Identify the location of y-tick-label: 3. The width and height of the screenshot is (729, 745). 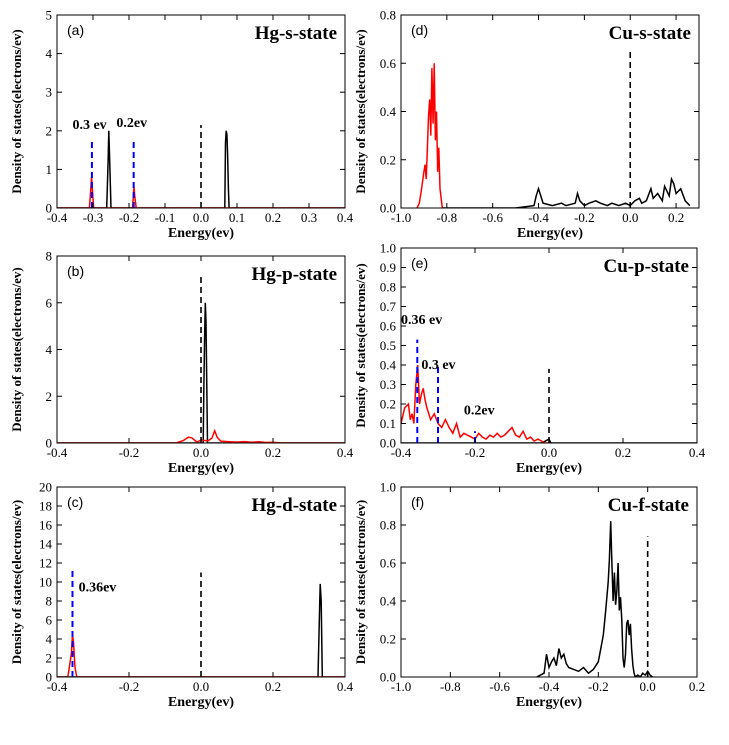
(49, 92).